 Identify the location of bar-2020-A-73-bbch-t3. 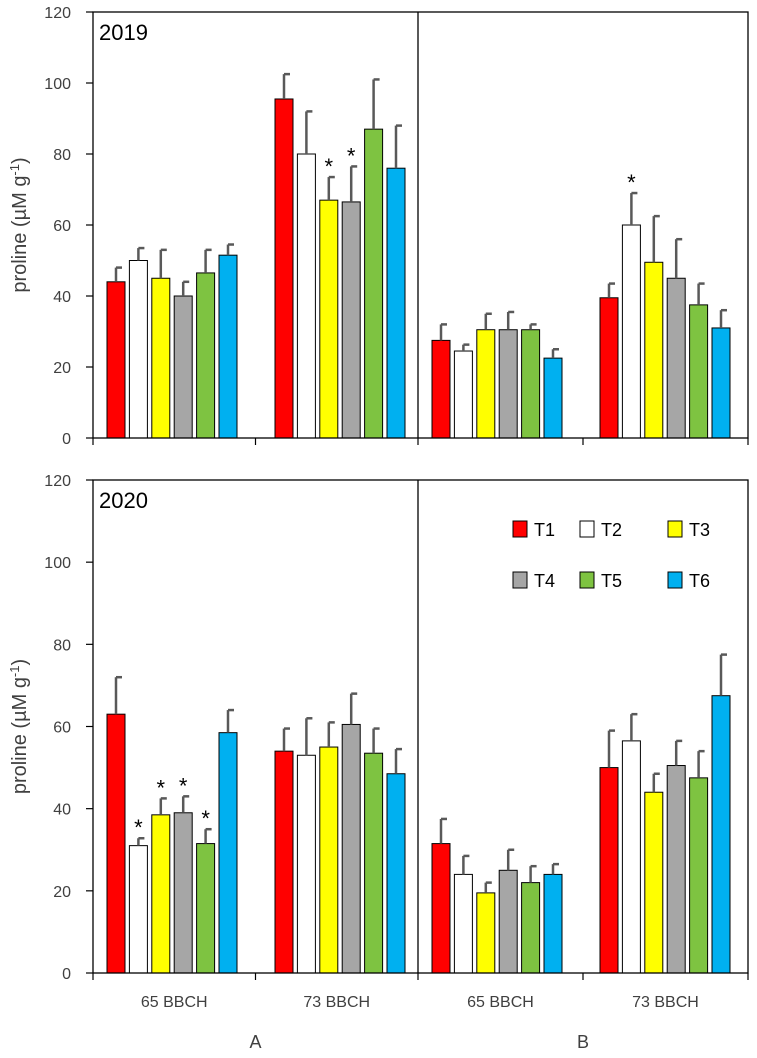
(329, 860).